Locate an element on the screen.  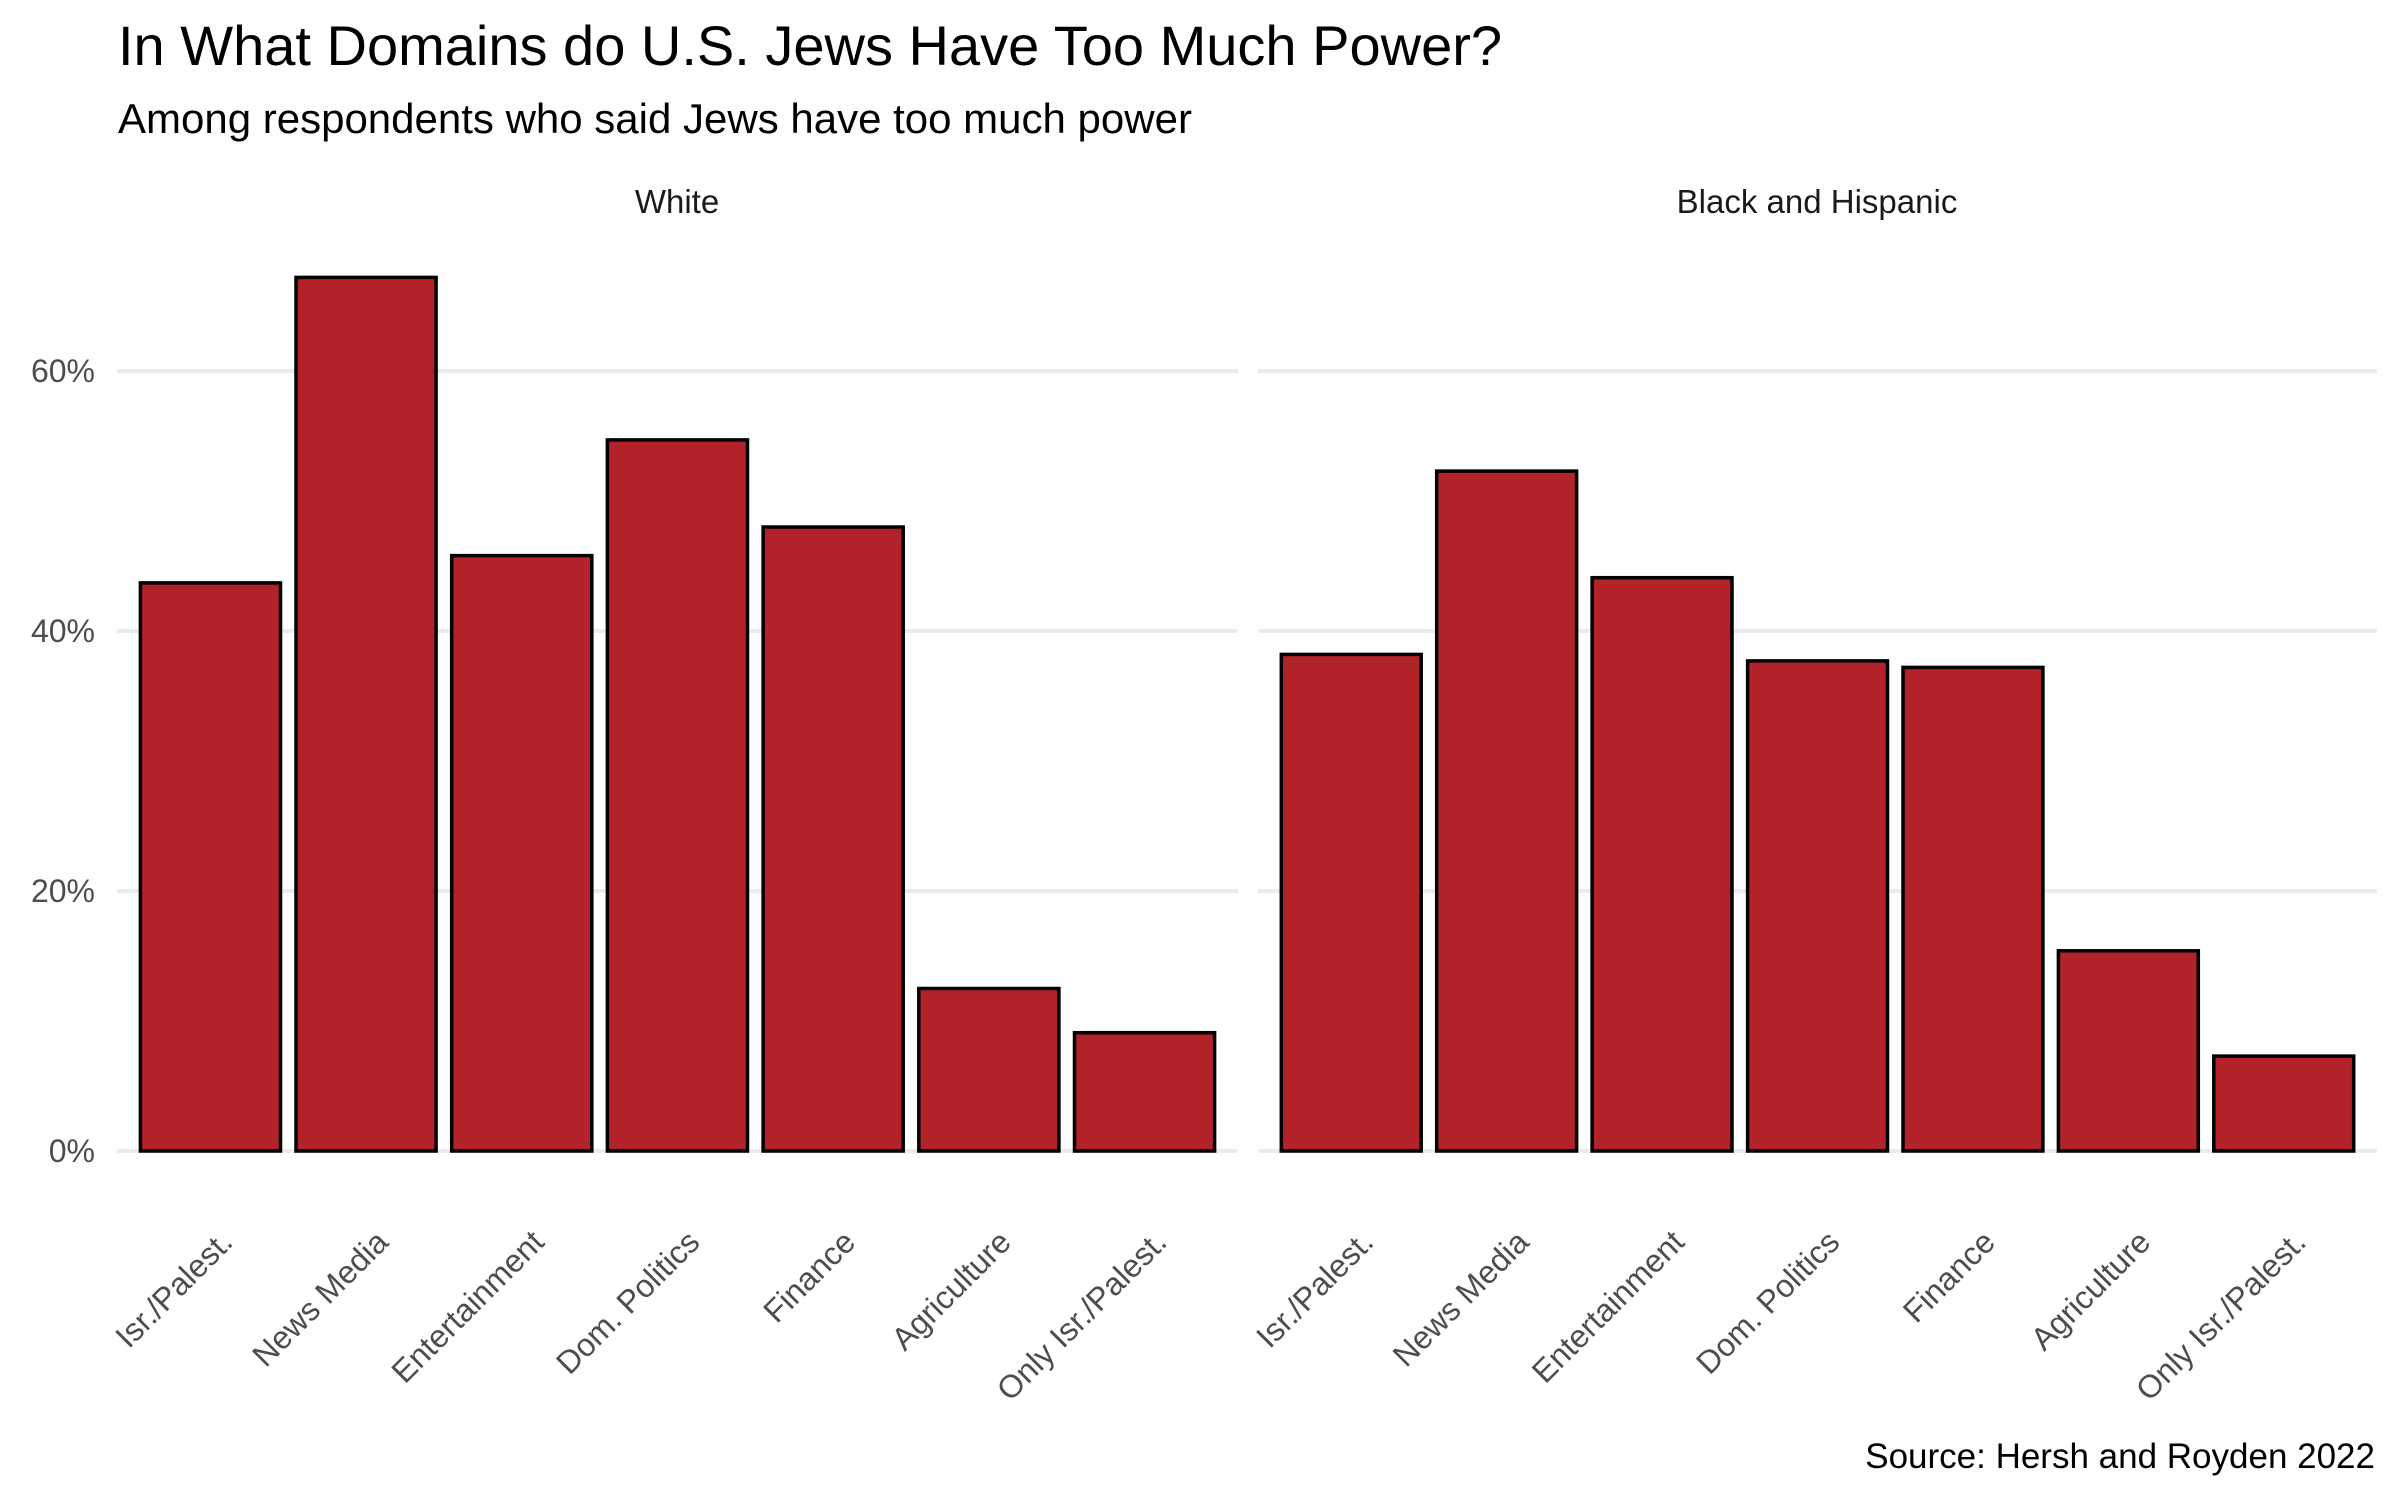
facet-strip-label: White is located at coordinates (677, 201).